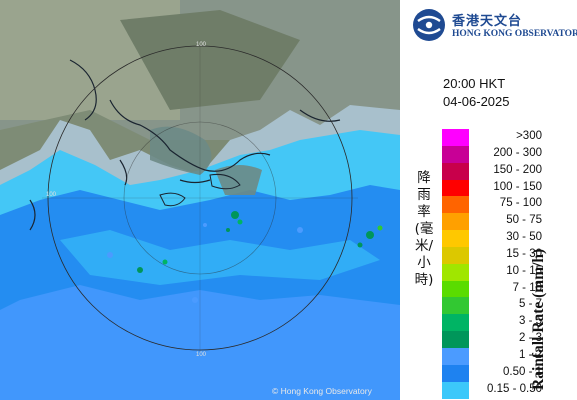  Describe the element at coordinates (476, 101) in the screenshot. I see `timestamp-date: 04-06-2025` at that location.